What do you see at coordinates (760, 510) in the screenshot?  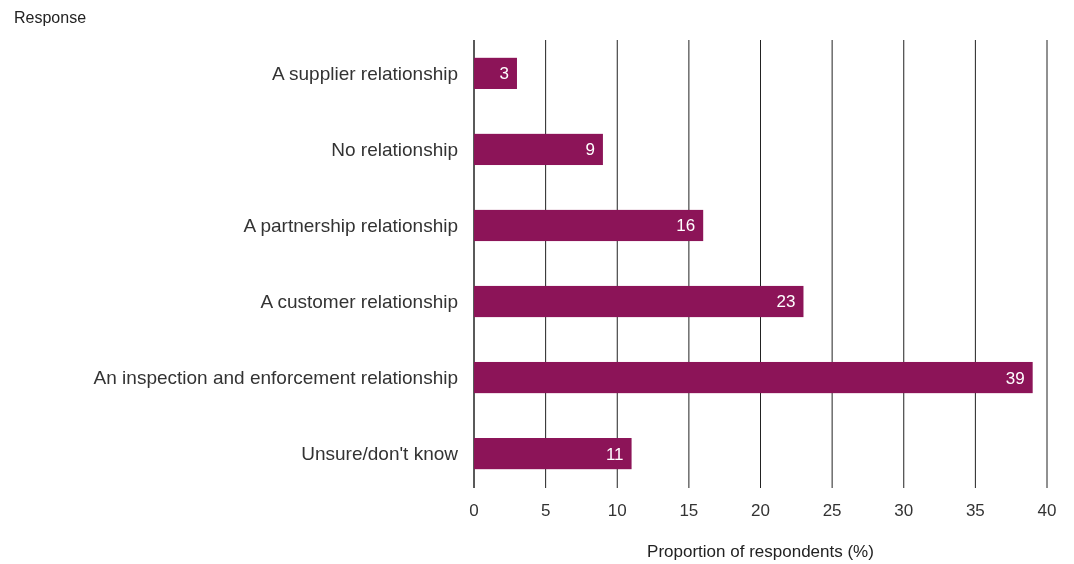 I see `x-tick-label: 20` at bounding box center [760, 510].